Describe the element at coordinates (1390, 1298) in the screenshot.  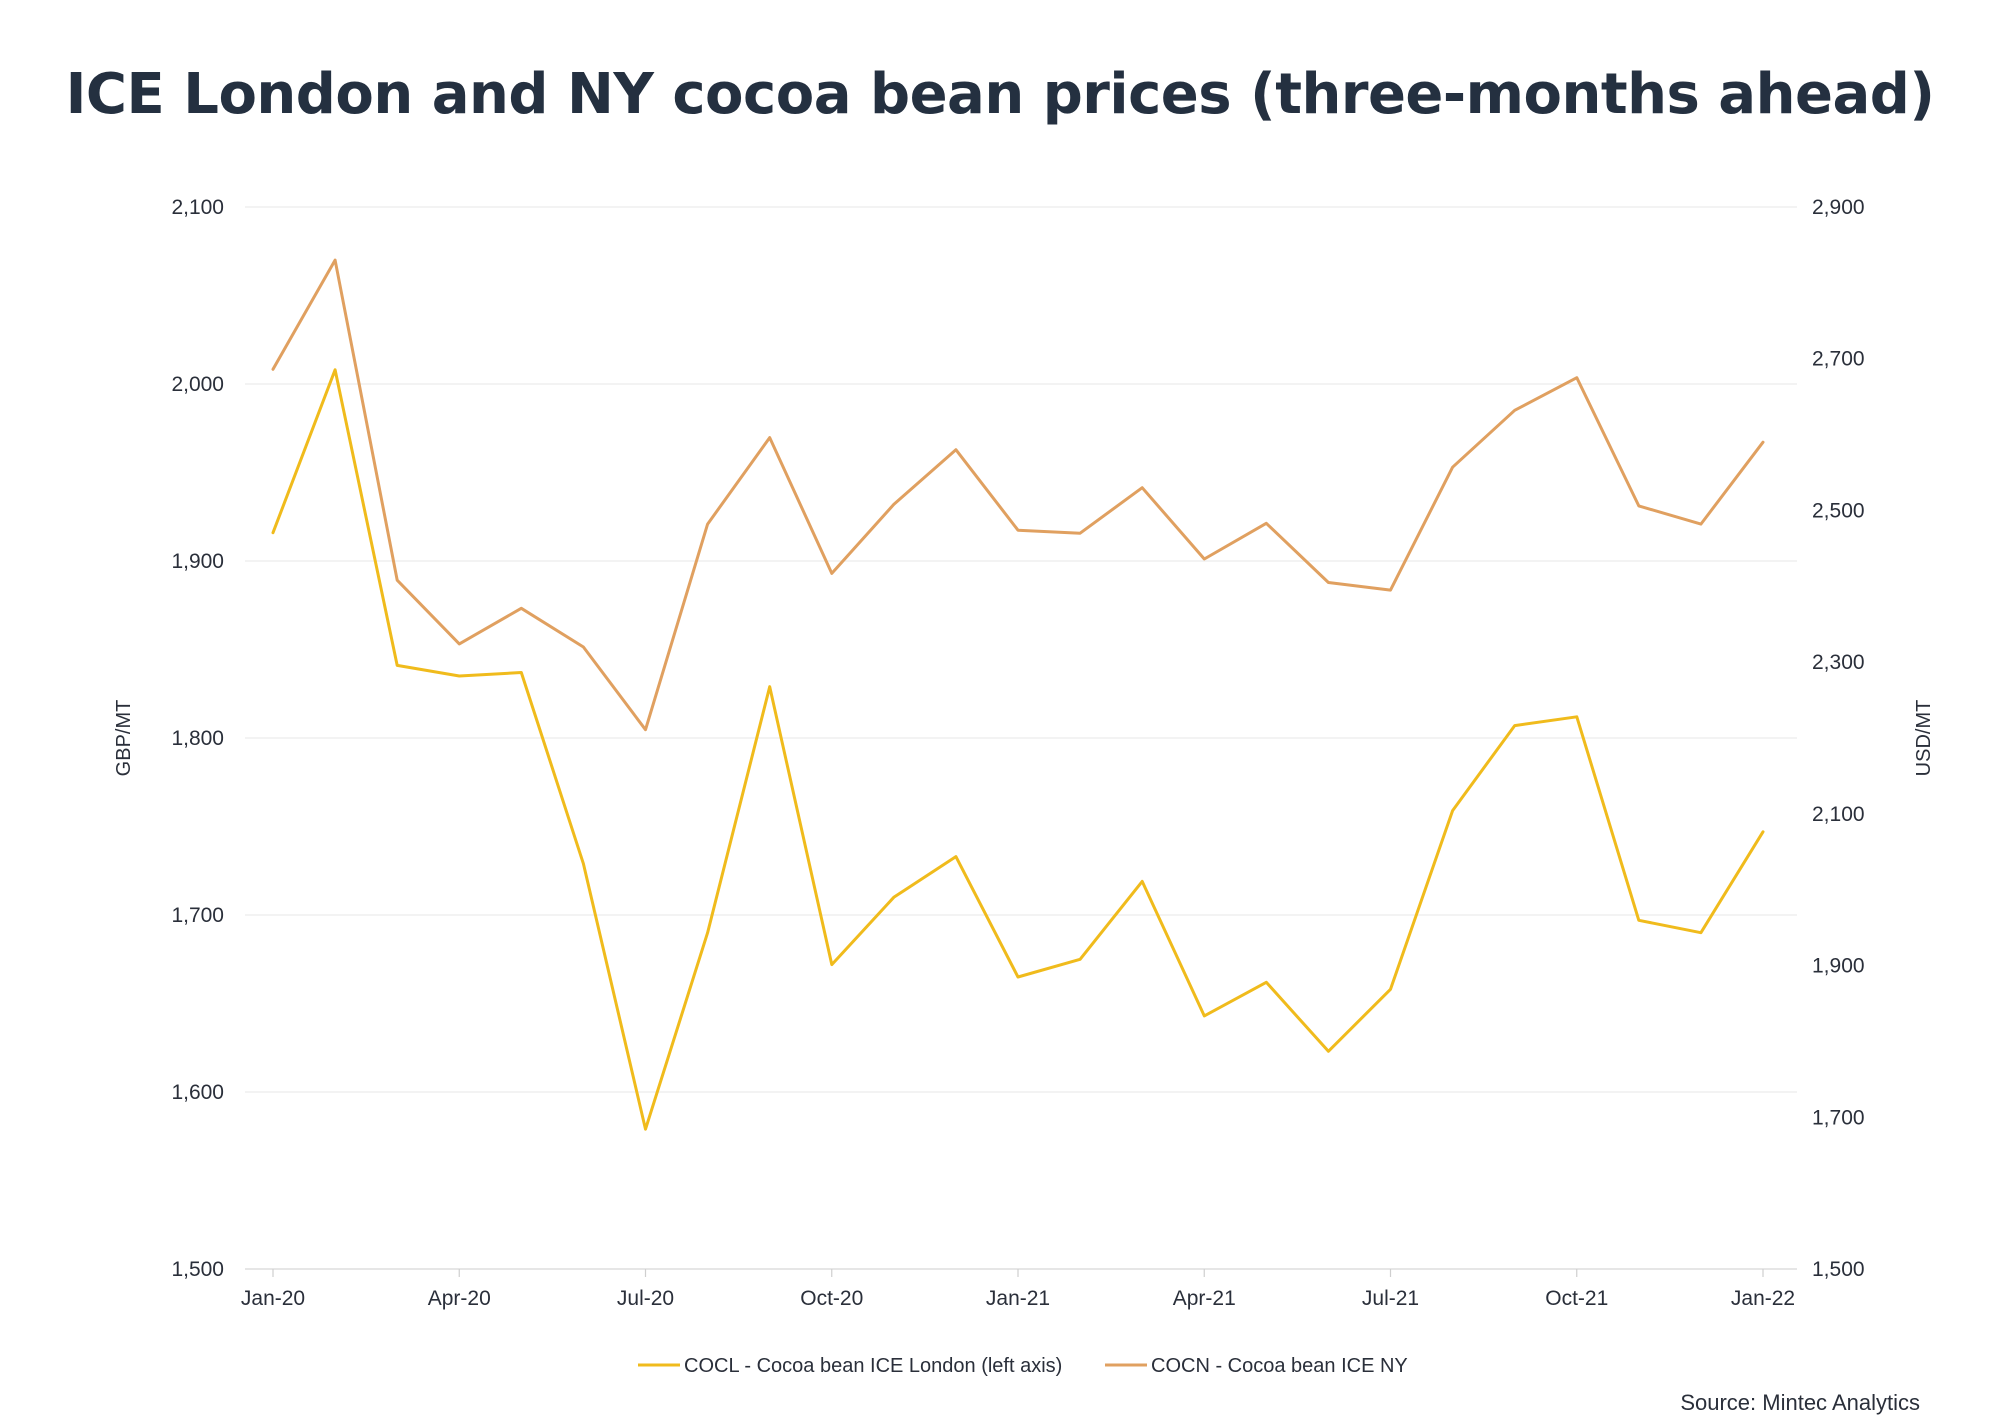
I see `x-tick-label: Jul-21` at that location.